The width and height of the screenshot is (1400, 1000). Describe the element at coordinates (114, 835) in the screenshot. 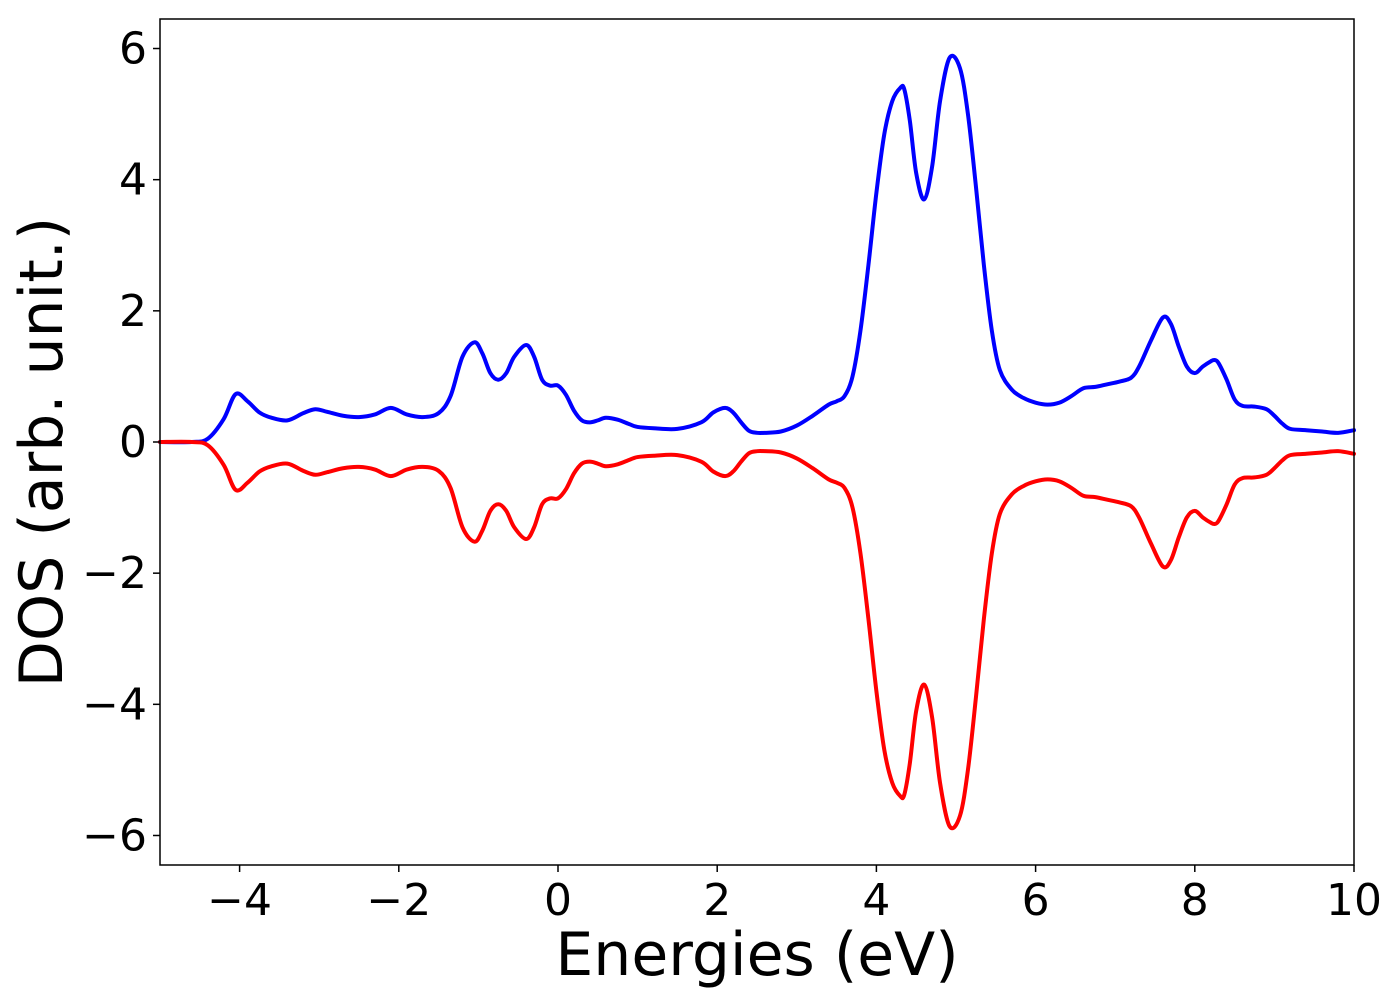

I see `y-tick-label: −6` at that location.